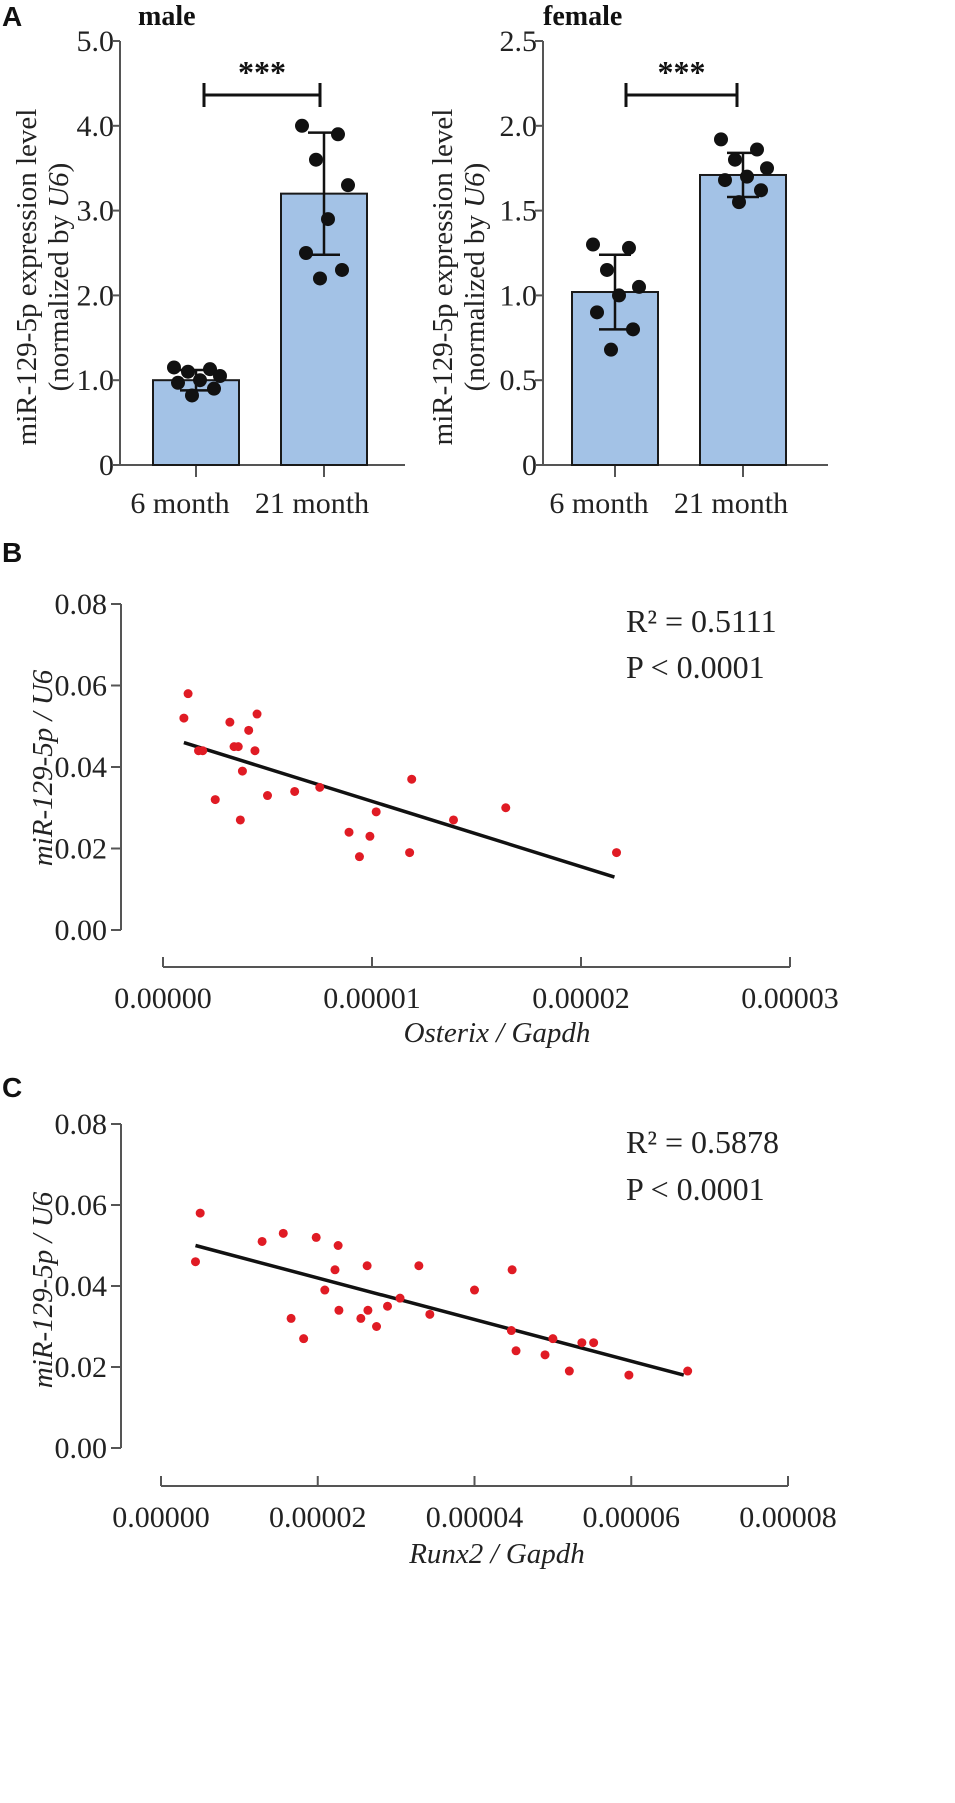 Image resolution: width=955 pixels, height=1803 pixels. What do you see at coordinates (702, 1142) in the screenshot?
I see `r-squared-label: R² = 0.5878` at bounding box center [702, 1142].